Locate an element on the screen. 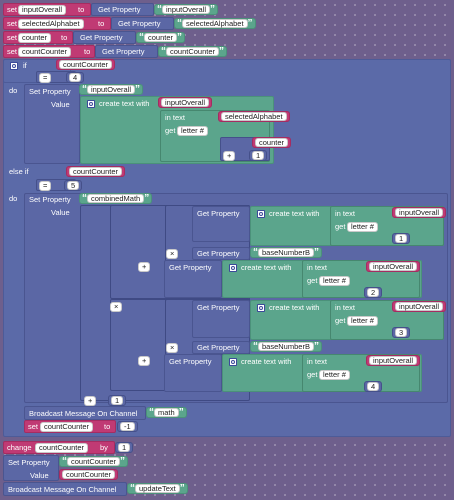 The image size is (454, 500). string-block: “updateText” is located at coordinates (157, 488).